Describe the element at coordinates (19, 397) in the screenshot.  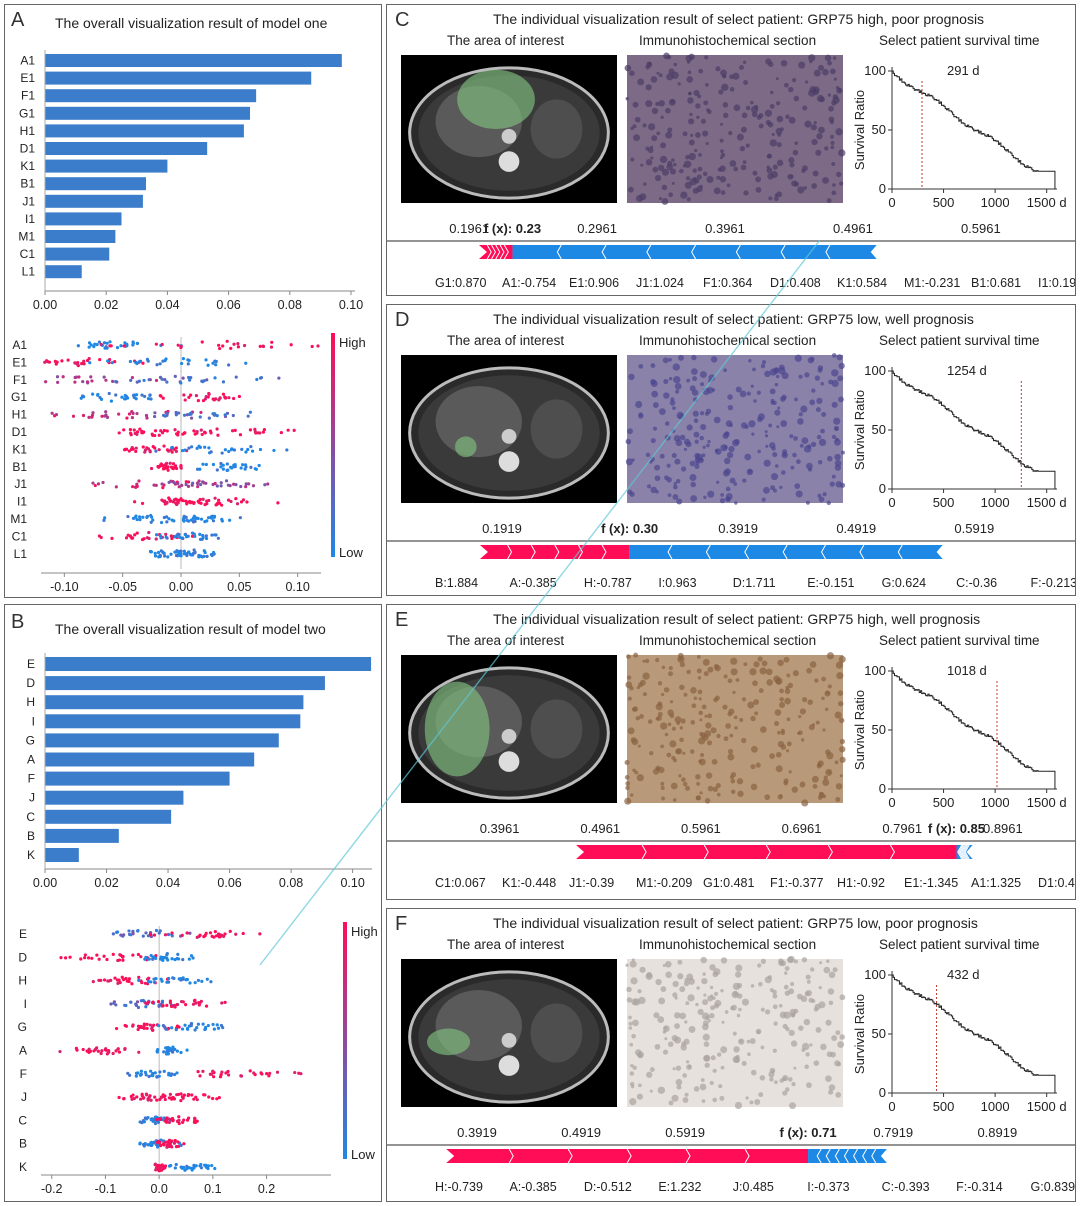
I see `feature-label: G1` at that location.